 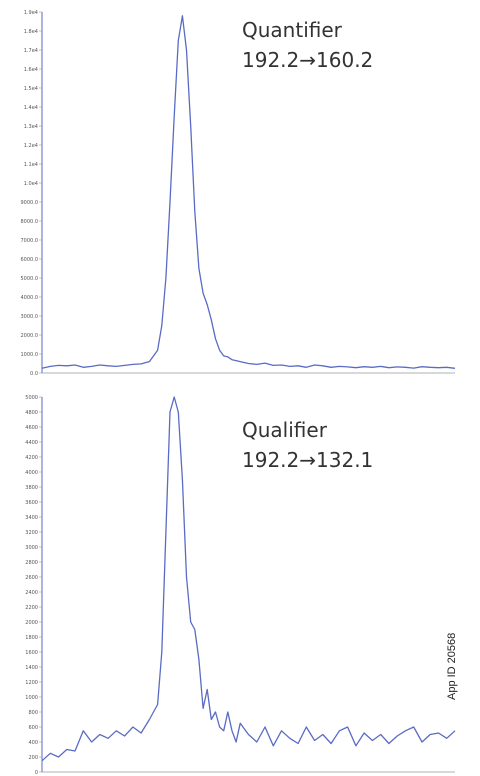 I want to click on y-tick-label: 3400, so click(x=31, y=518).